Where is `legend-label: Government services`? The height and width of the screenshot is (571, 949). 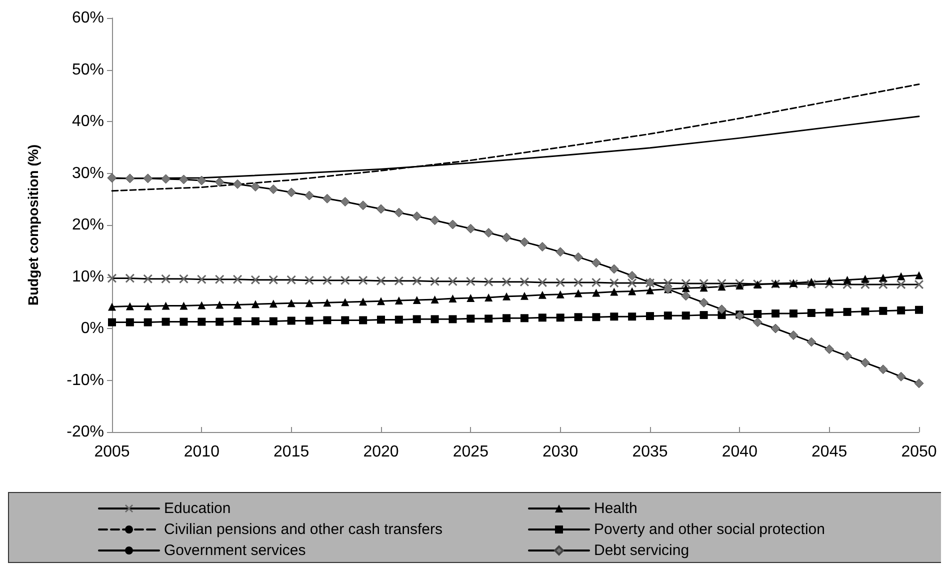 legend-label: Government services is located at coordinates (235, 550).